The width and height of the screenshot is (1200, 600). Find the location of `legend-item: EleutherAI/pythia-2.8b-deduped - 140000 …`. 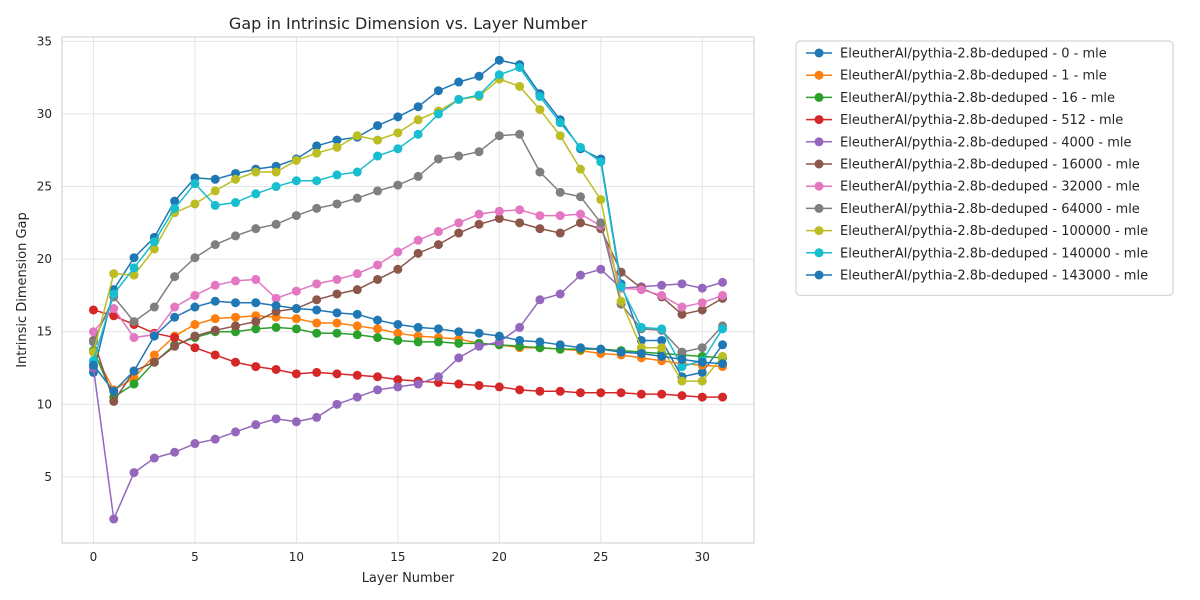

legend-item: EleutherAI/pythia-2.8b-deduped - 140000 … is located at coordinates (977, 253).